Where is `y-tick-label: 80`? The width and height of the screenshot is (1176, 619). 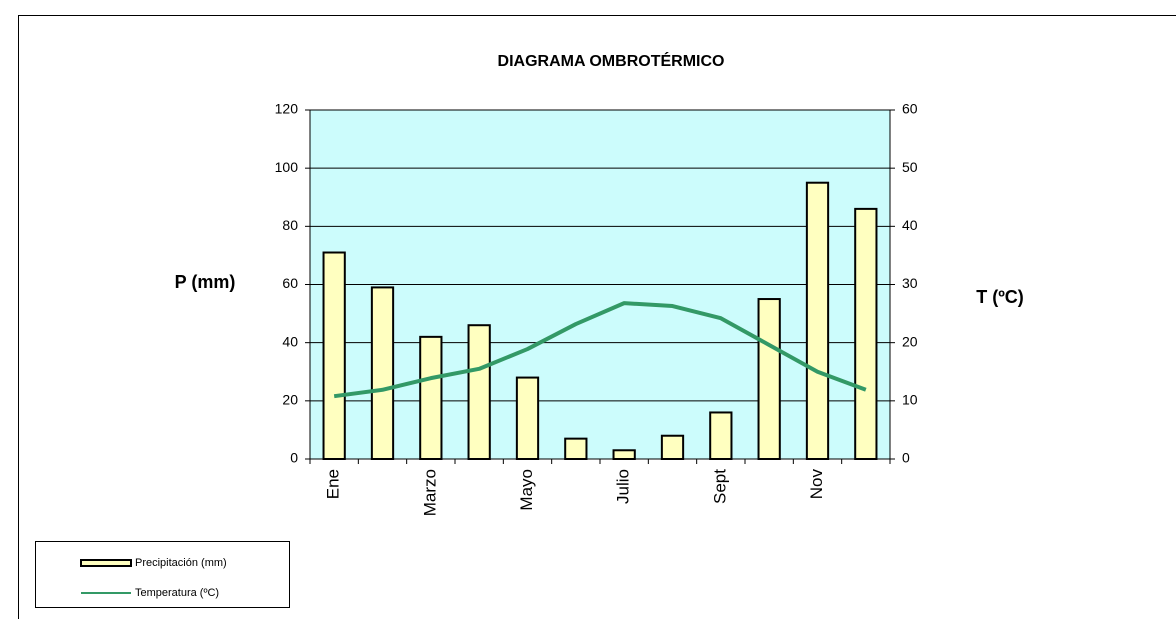 y-tick-label: 80 is located at coordinates (290, 225).